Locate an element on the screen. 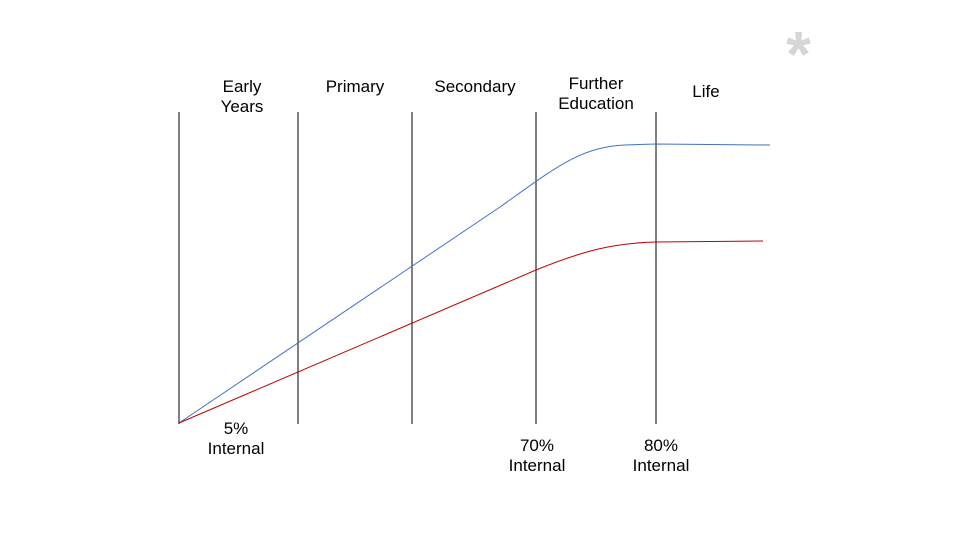 The width and height of the screenshot is (960, 540). stage-label-further-education: Further Education is located at coordinates (596, 93).